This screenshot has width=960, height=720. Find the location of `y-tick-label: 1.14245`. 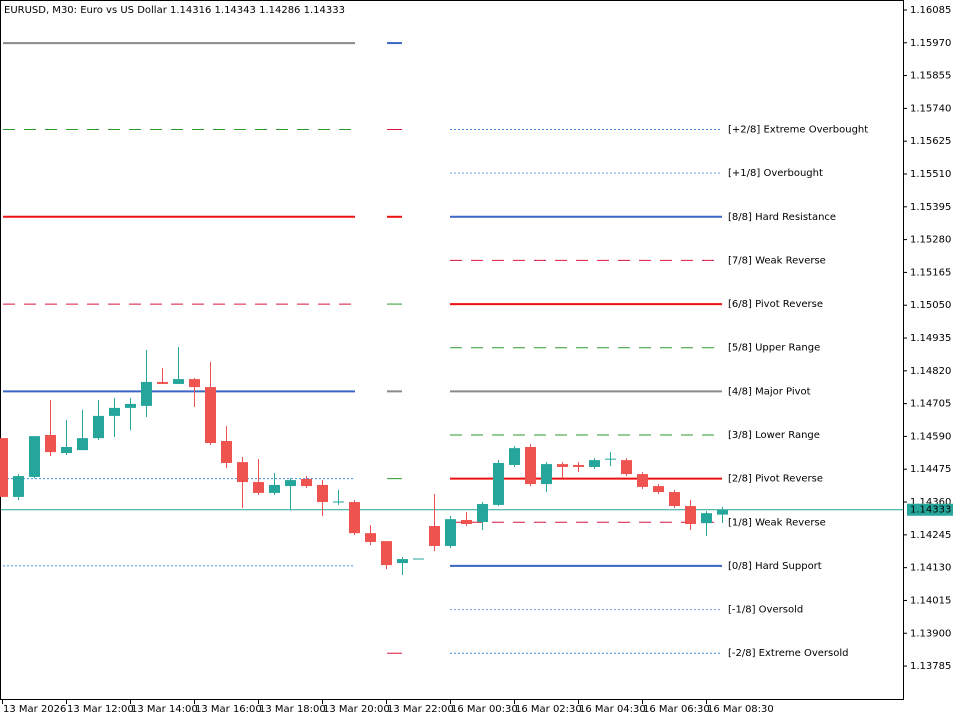

y-tick-label: 1.14245 is located at coordinates (930, 535).